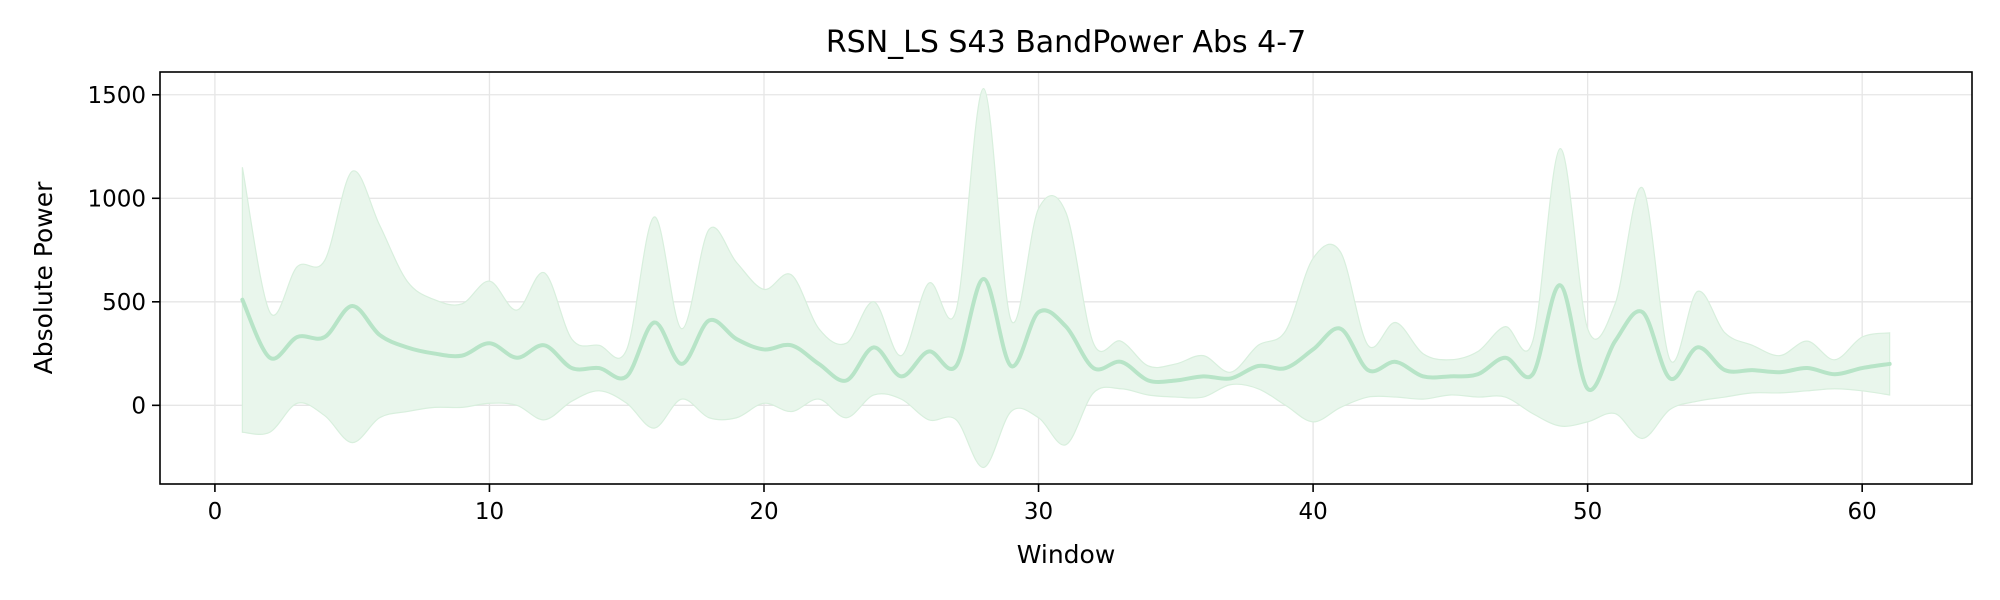 The height and width of the screenshot is (600, 2000). Describe the element at coordinates (763, 512) in the screenshot. I see `x-tick-label: 20` at that location.